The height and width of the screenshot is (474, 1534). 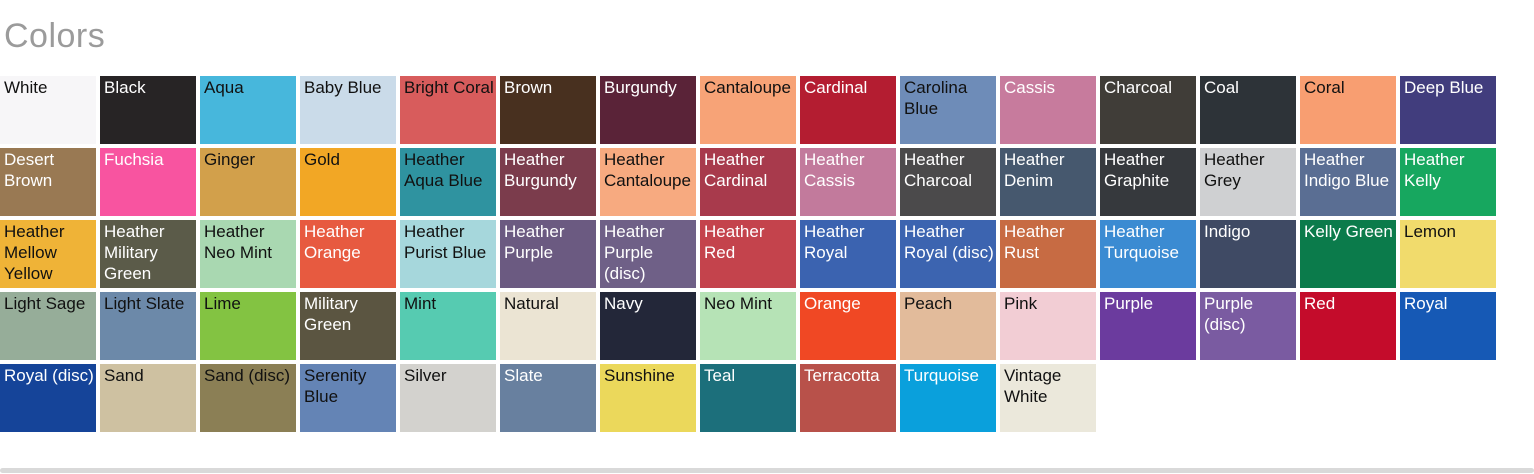 What do you see at coordinates (748, 398) in the screenshot?
I see `color-swatch-teal: Teal` at bounding box center [748, 398].